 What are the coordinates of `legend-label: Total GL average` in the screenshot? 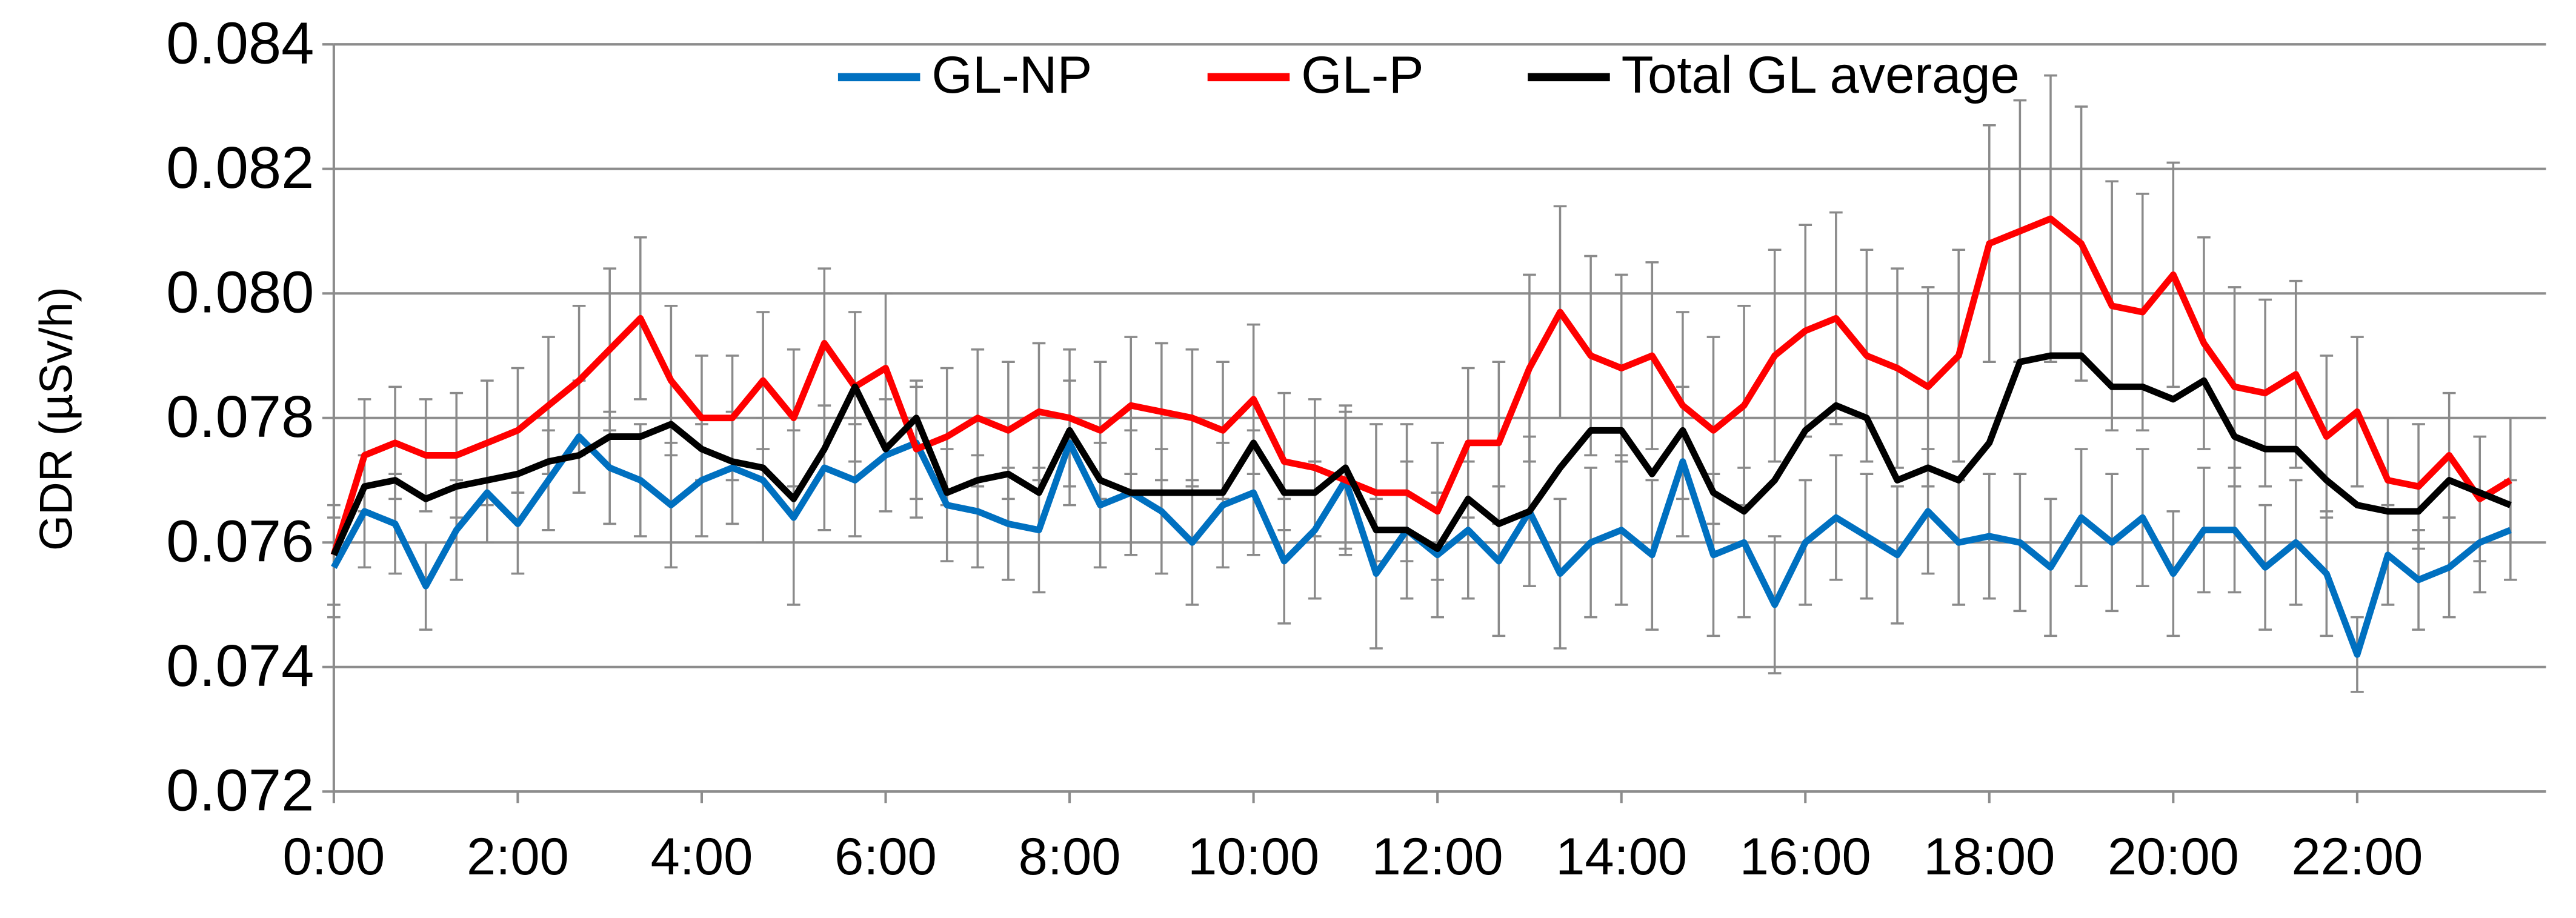 It's located at (1821, 74).